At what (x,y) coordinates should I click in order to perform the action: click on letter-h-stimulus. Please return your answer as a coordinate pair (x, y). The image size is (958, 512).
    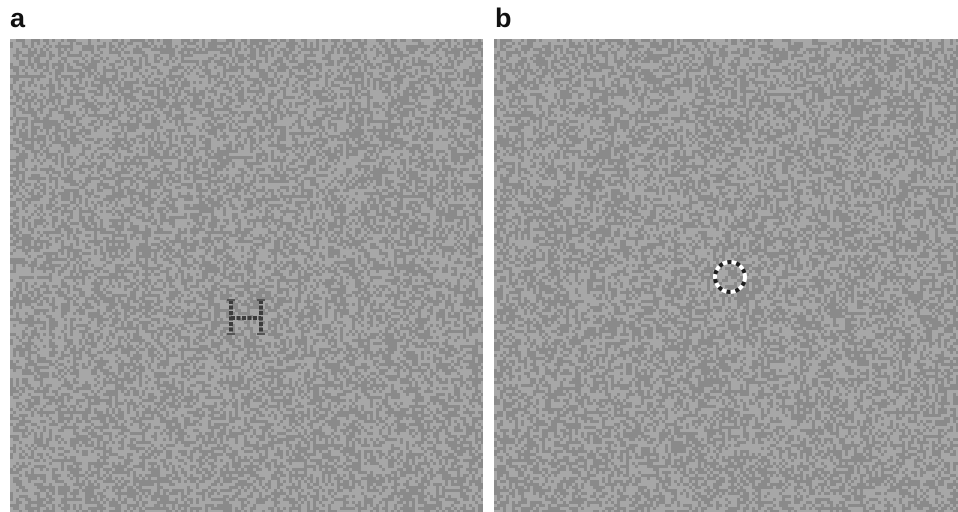
    Looking at the image, I should click on (246, 317).